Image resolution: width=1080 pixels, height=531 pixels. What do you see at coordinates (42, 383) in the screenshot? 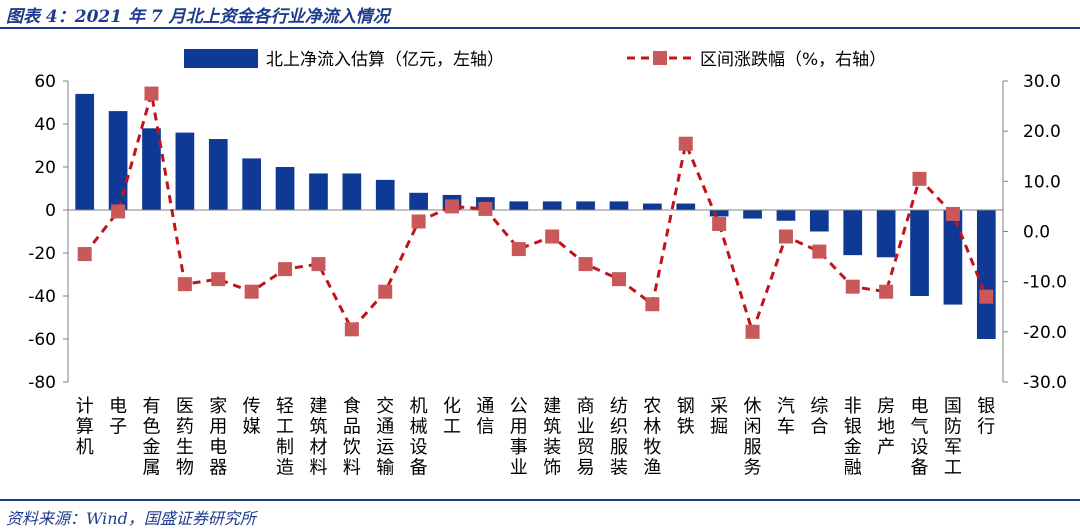
I see `left-axis-tick-label: -80` at bounding box center [42, 383].